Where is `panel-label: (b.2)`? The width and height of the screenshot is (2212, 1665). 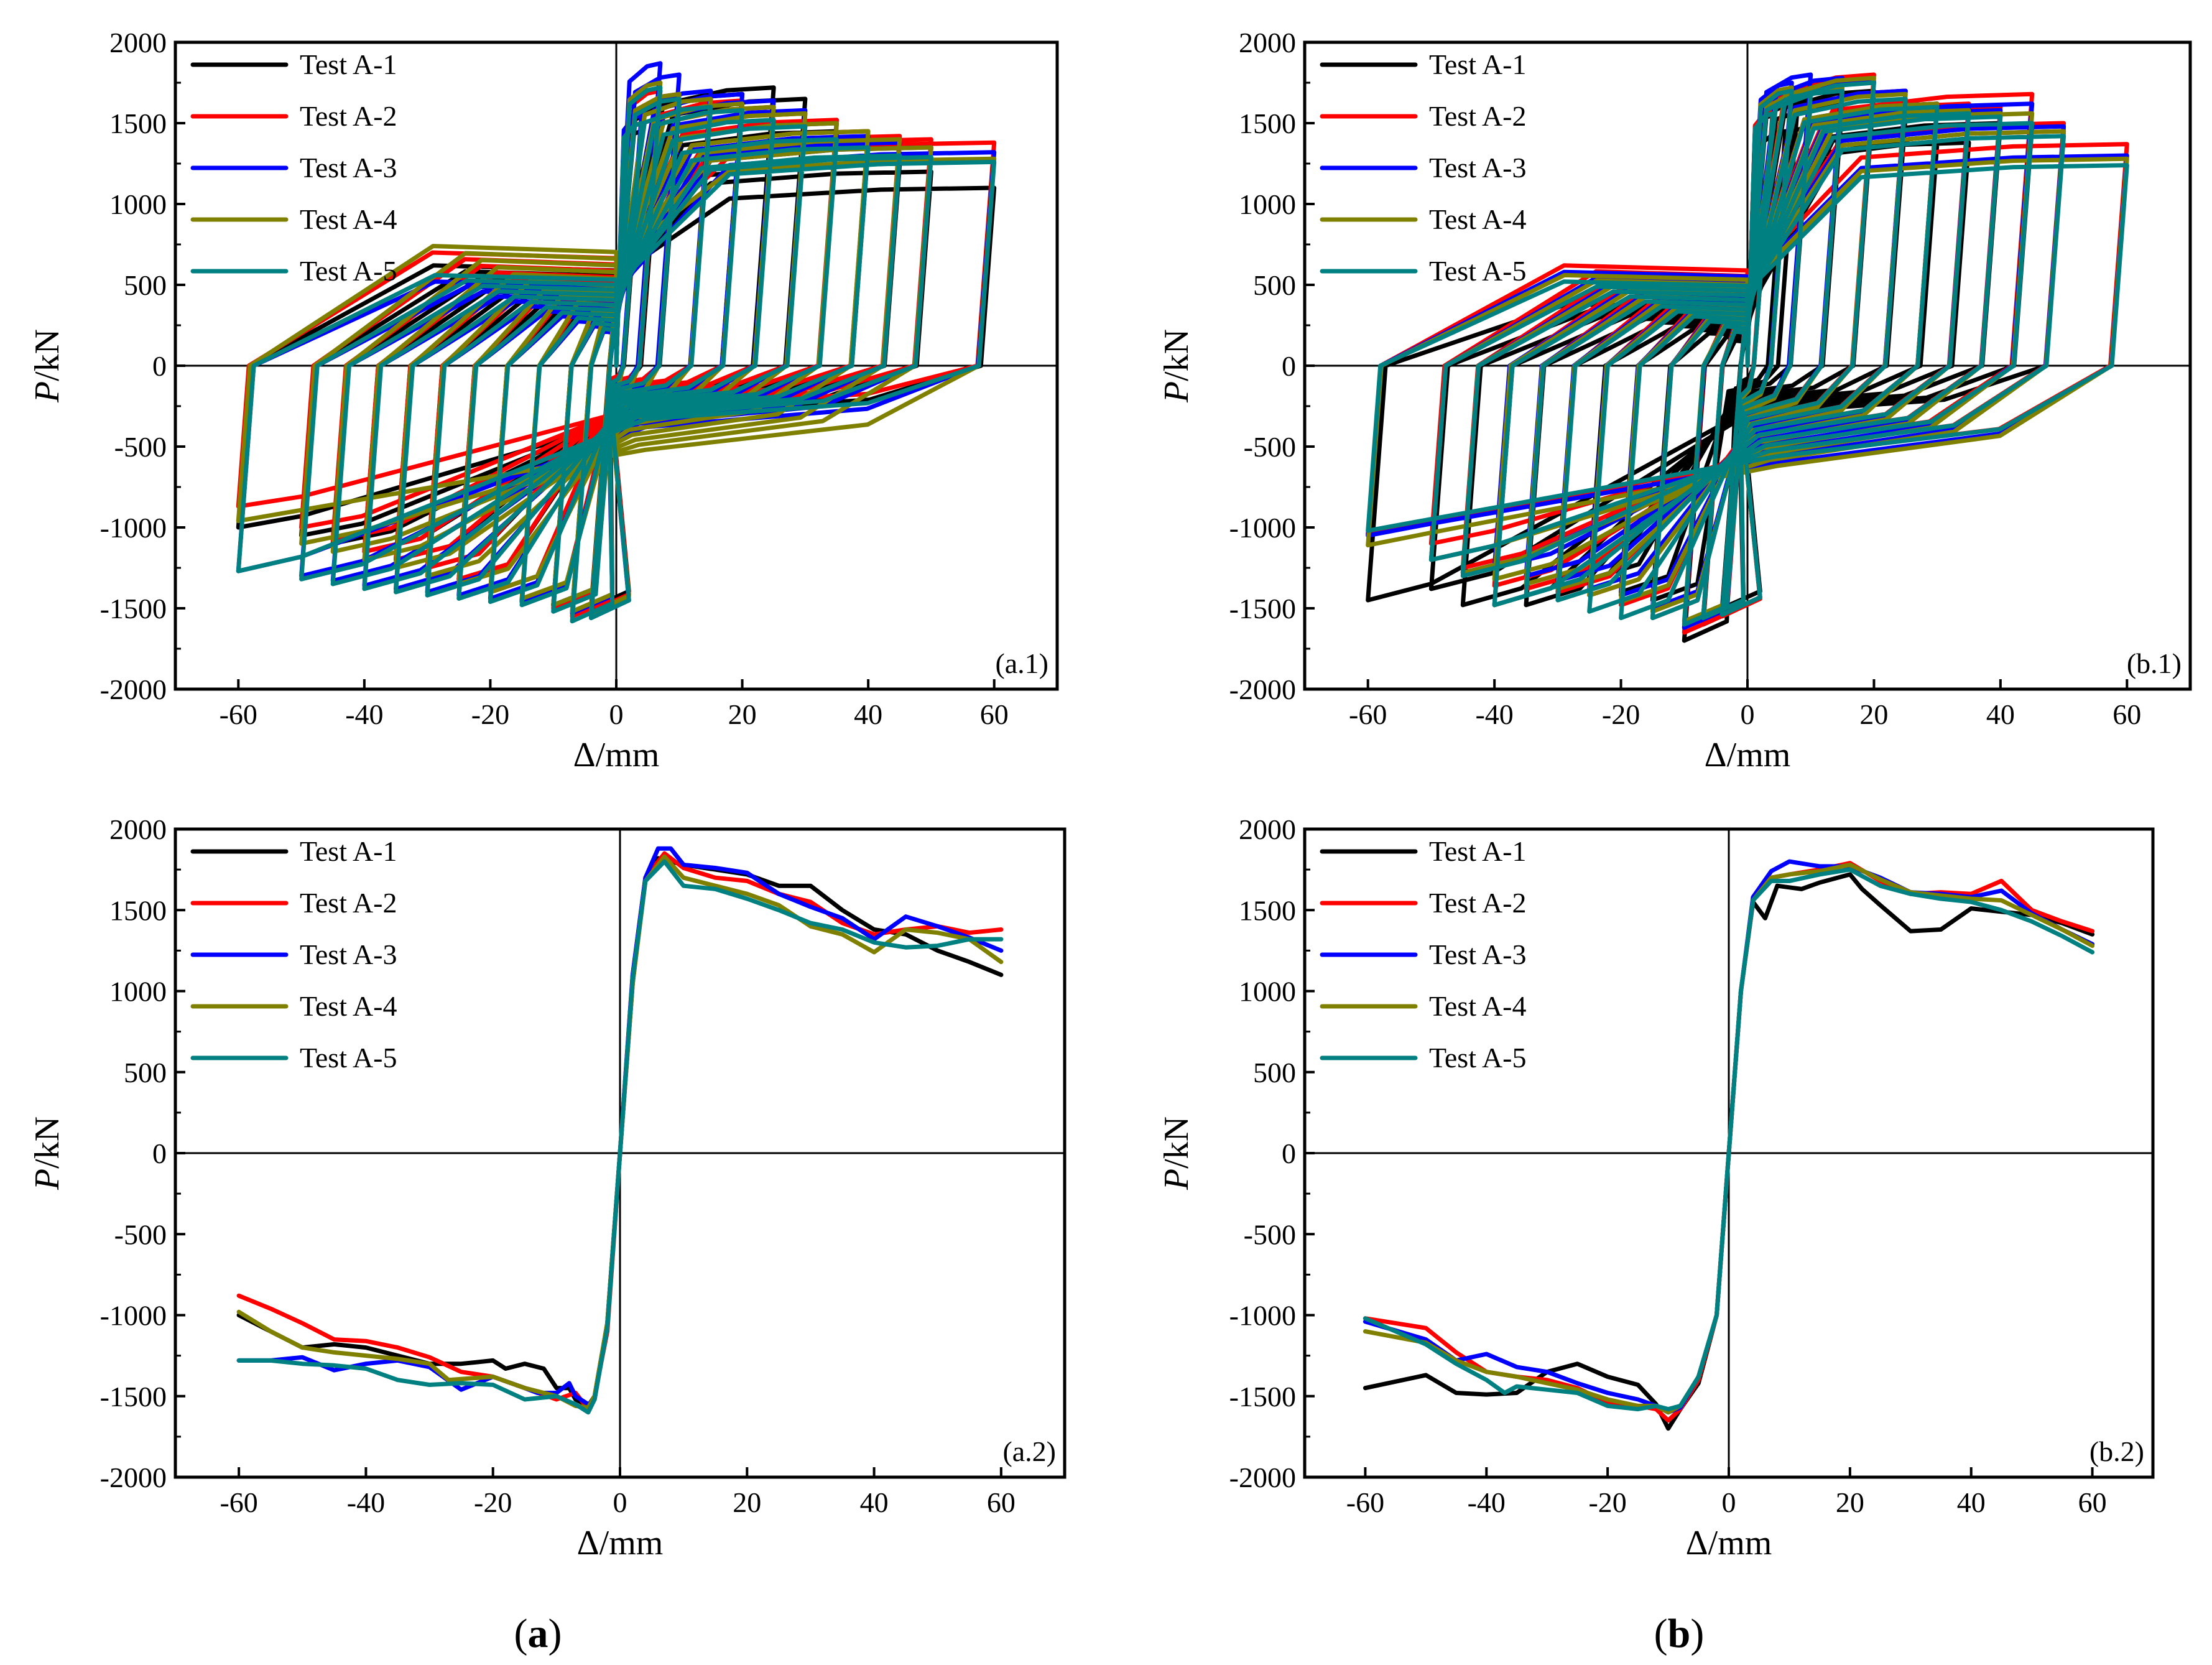 panel-label: (b.2) is located at coordinates (2116, 1451).